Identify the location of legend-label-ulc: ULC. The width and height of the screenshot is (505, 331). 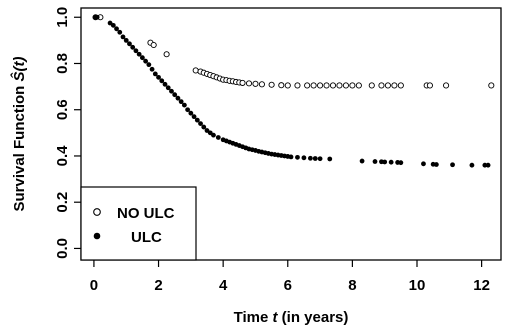
(146, 237).